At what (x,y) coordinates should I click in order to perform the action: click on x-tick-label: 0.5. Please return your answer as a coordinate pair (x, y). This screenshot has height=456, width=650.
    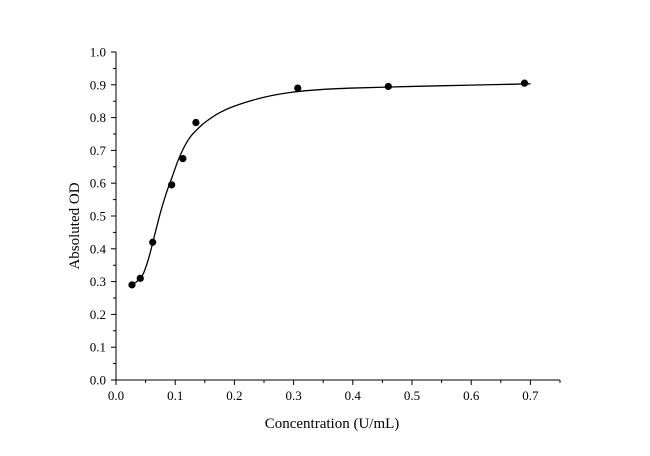
    Looking at the image, I should click on (412, 395).